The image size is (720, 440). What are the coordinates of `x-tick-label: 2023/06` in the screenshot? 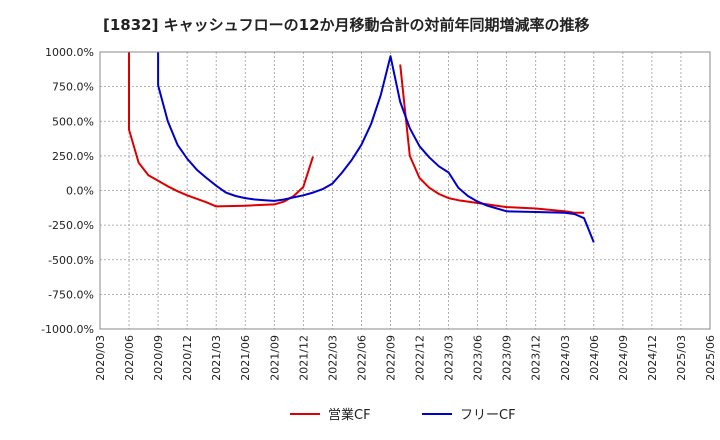 It's located at (478, 358).